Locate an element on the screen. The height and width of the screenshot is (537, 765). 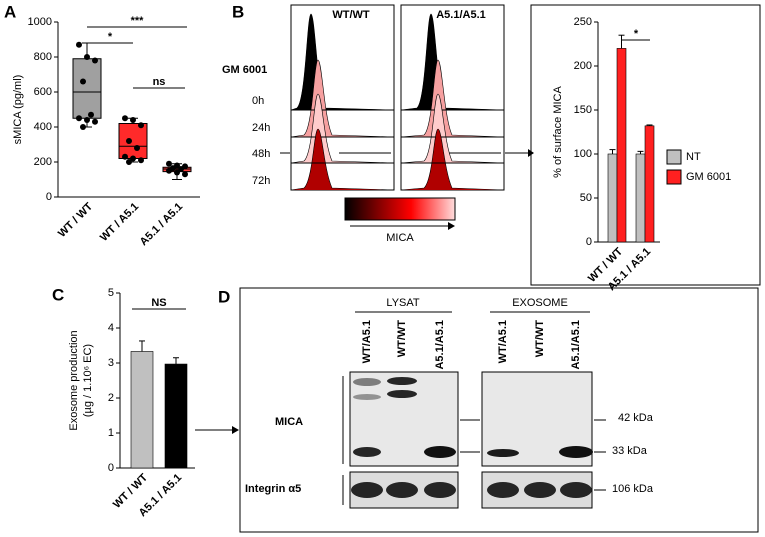
lane-label: A5.1/A5.1 is located at coordinates (440, 345).